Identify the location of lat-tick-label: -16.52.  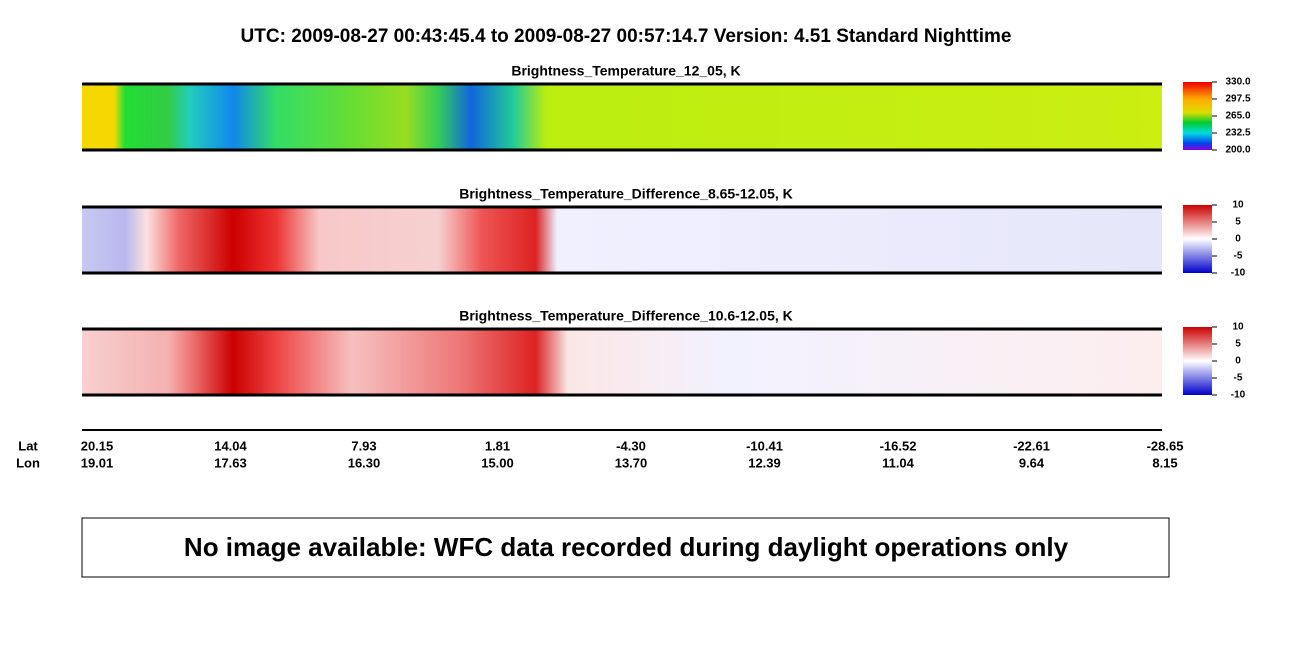
(898, 445).